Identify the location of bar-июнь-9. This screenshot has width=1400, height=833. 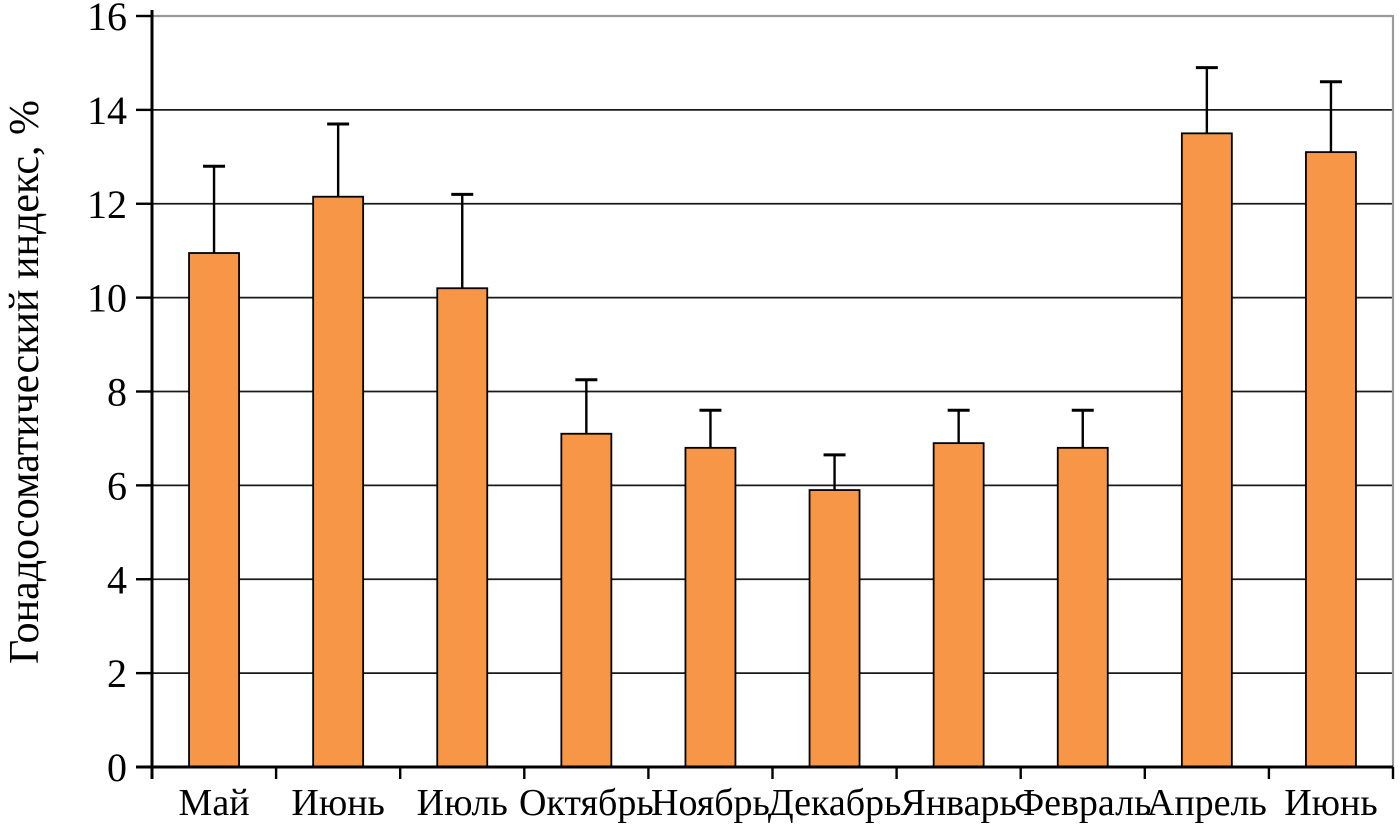
(1331, 459).